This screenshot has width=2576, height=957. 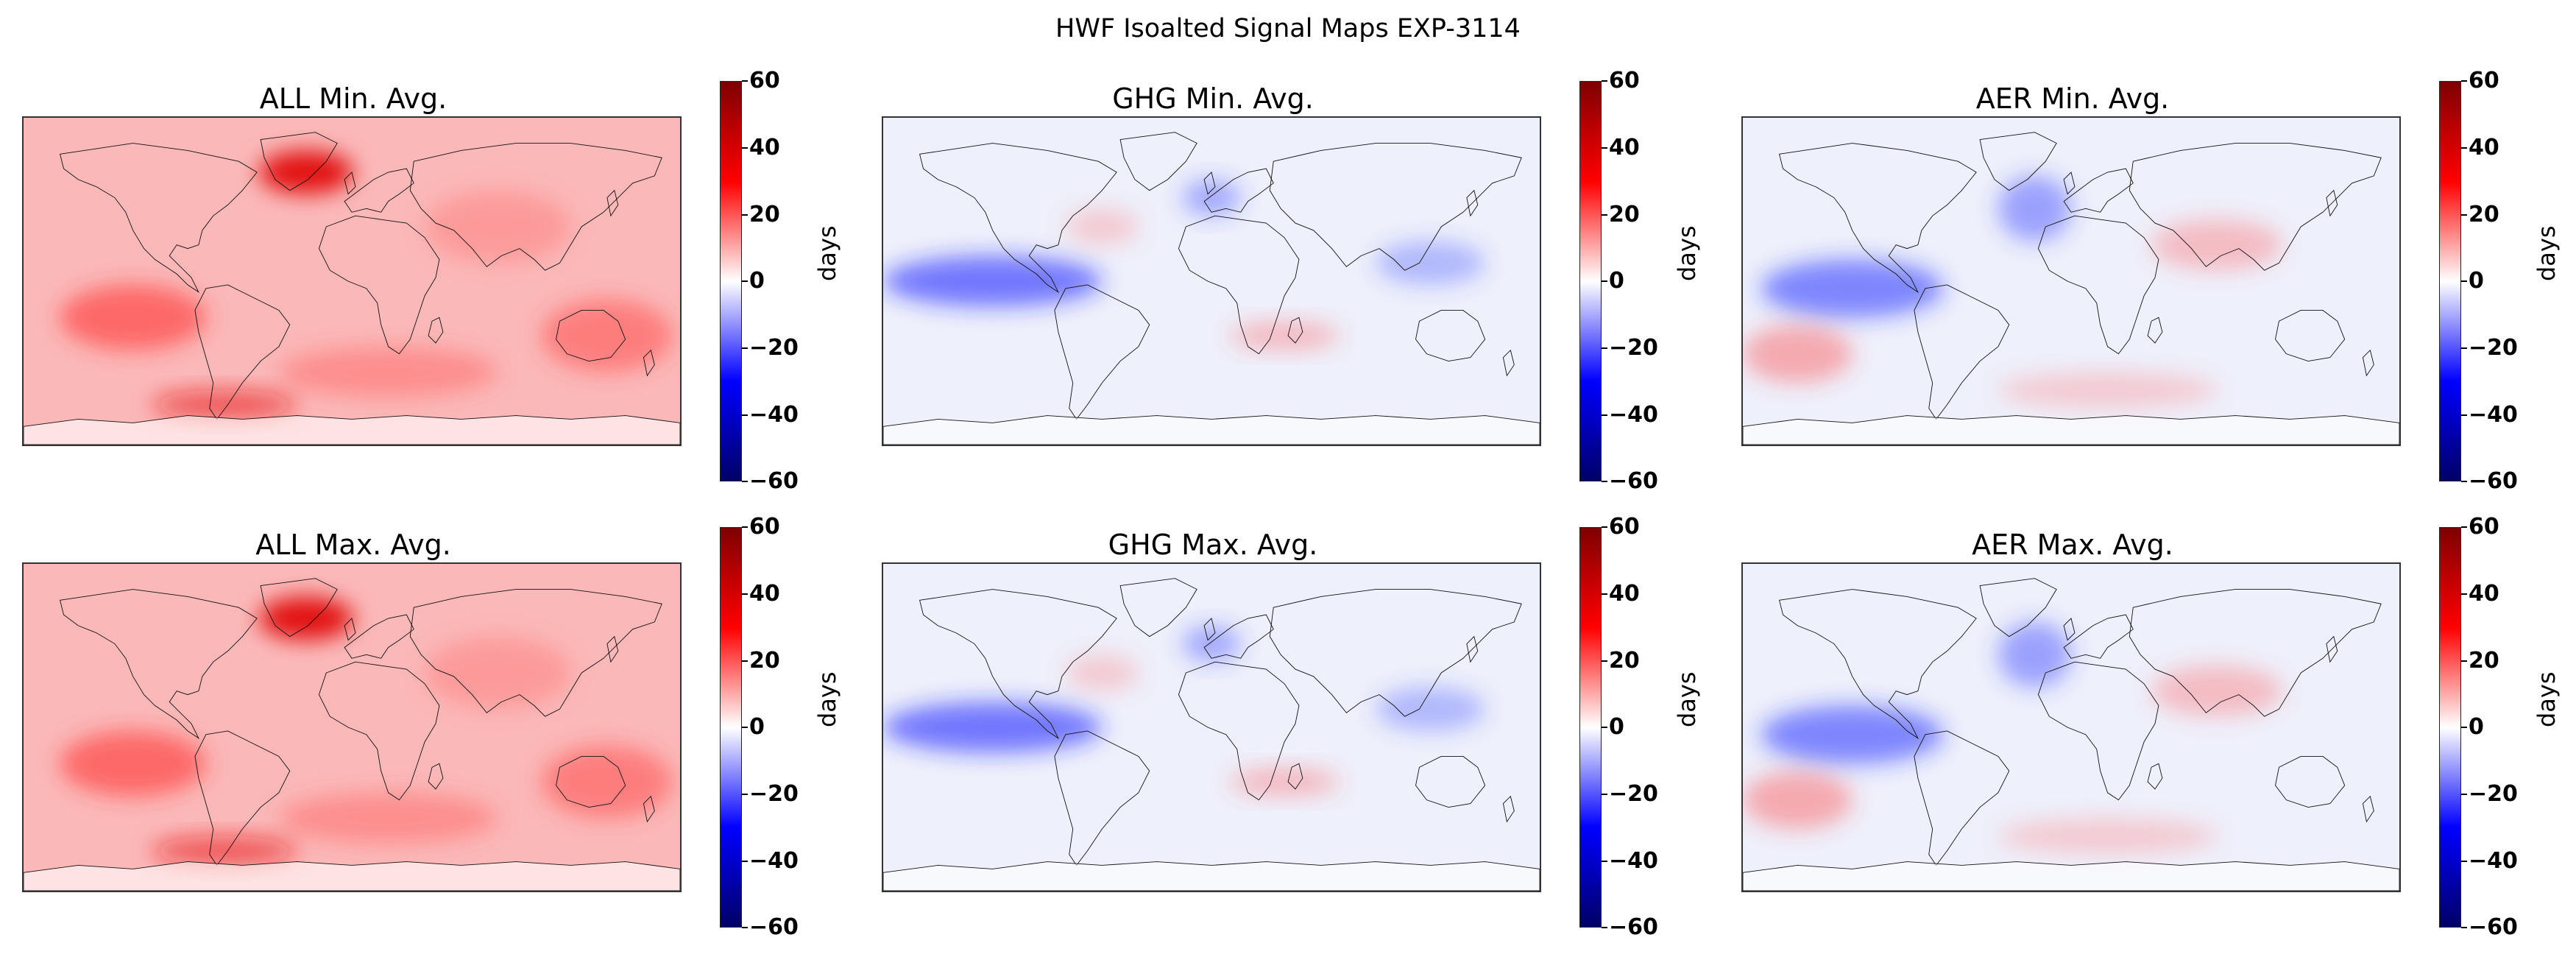 I want to click on panel-title: ALL Min. Avg., so click(x=353, y=99).